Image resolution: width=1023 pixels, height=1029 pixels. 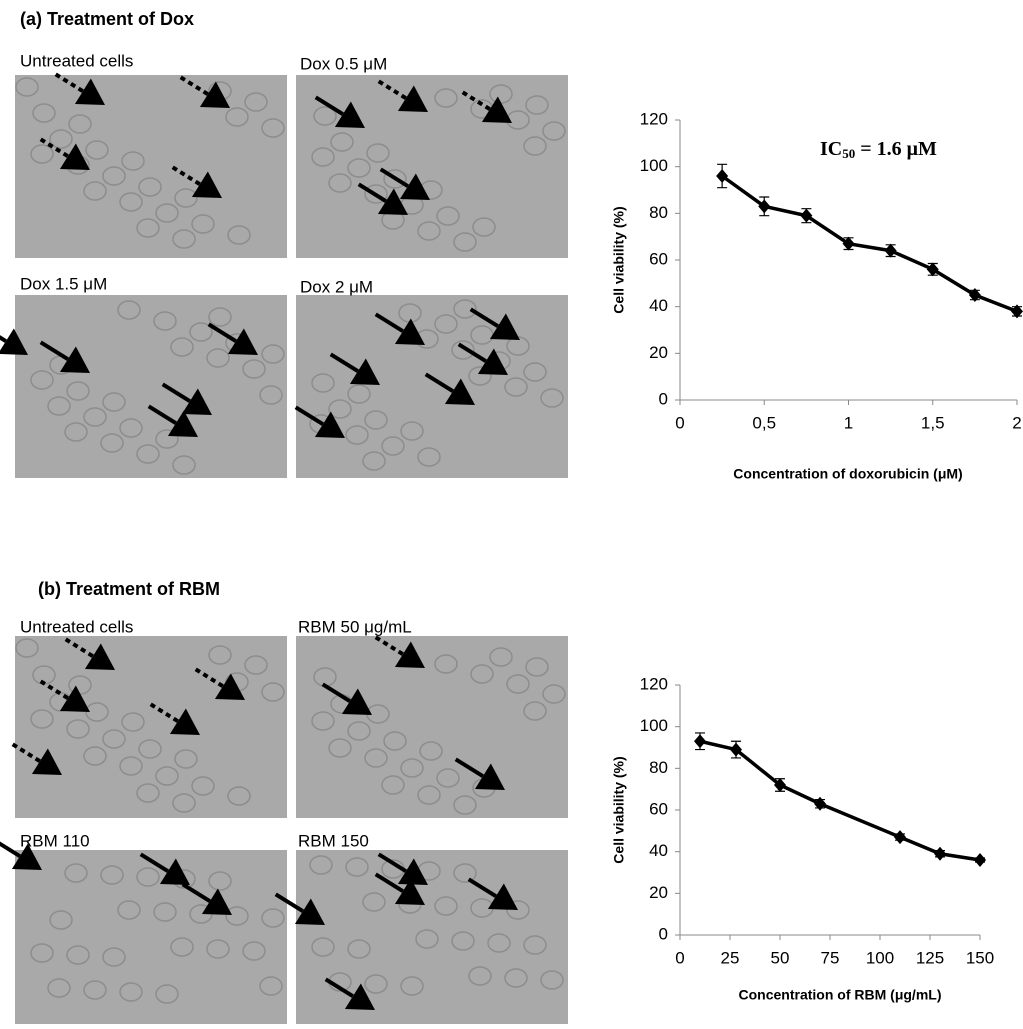 I want to click on image-label: RBM 110, so click(x=55, y=840).